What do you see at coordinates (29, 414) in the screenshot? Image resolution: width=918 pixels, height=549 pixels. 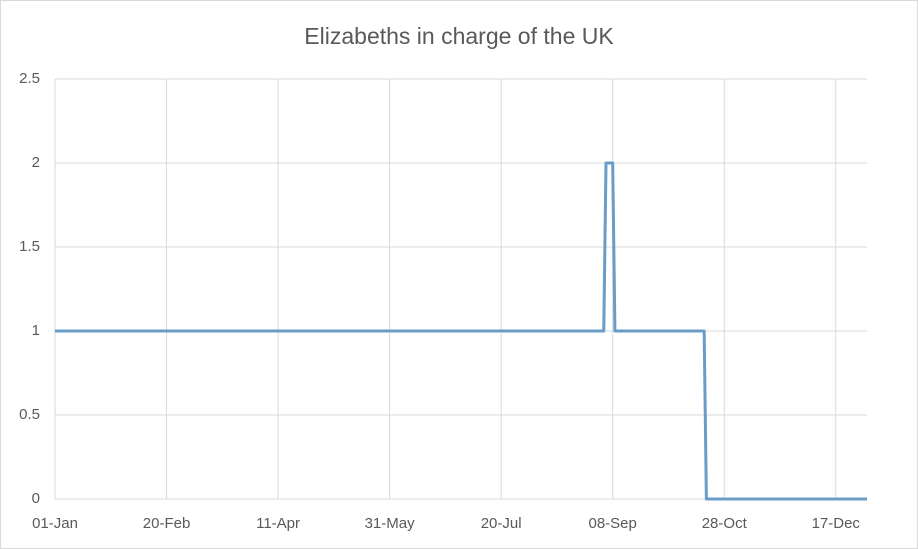 I see `y-tick-label: 0.5` at bounding box center [29, 414].